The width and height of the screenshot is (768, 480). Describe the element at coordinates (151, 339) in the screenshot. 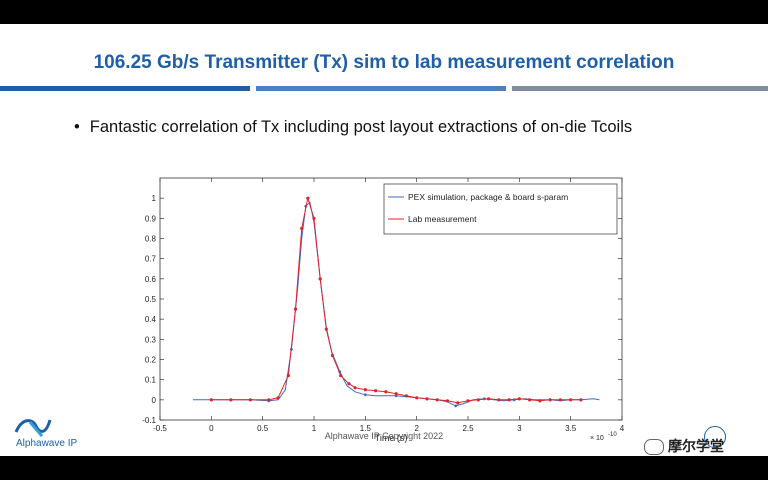

I see `y-tick-label: 0.3` at that location.